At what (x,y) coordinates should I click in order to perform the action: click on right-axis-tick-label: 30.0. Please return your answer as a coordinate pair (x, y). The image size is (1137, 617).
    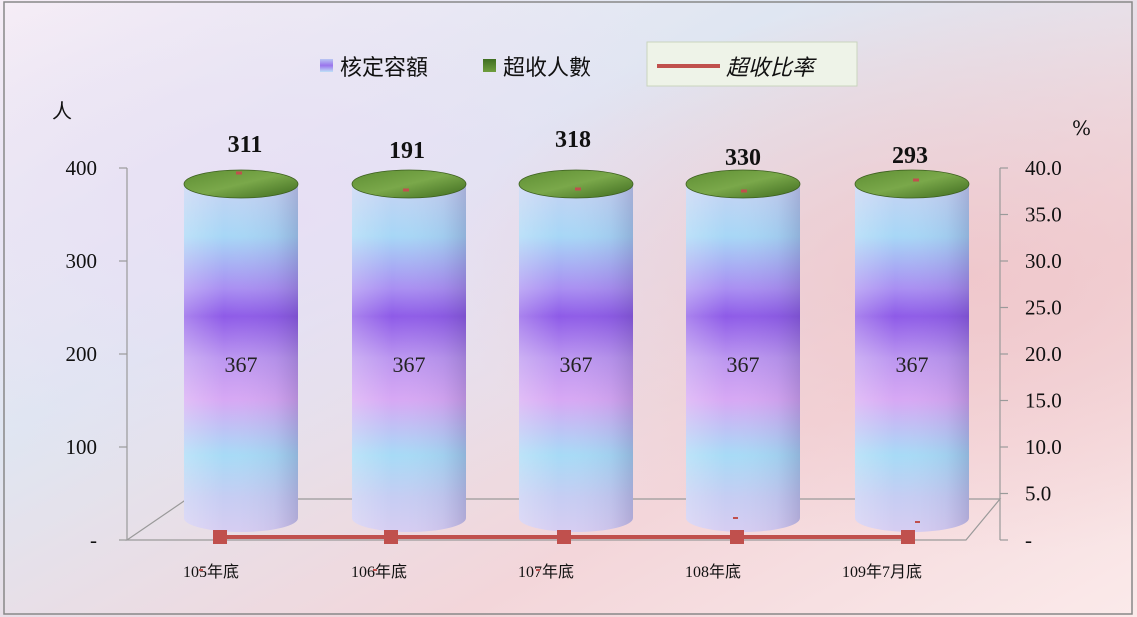
    Looking at the image, I should click on (1043, 261).